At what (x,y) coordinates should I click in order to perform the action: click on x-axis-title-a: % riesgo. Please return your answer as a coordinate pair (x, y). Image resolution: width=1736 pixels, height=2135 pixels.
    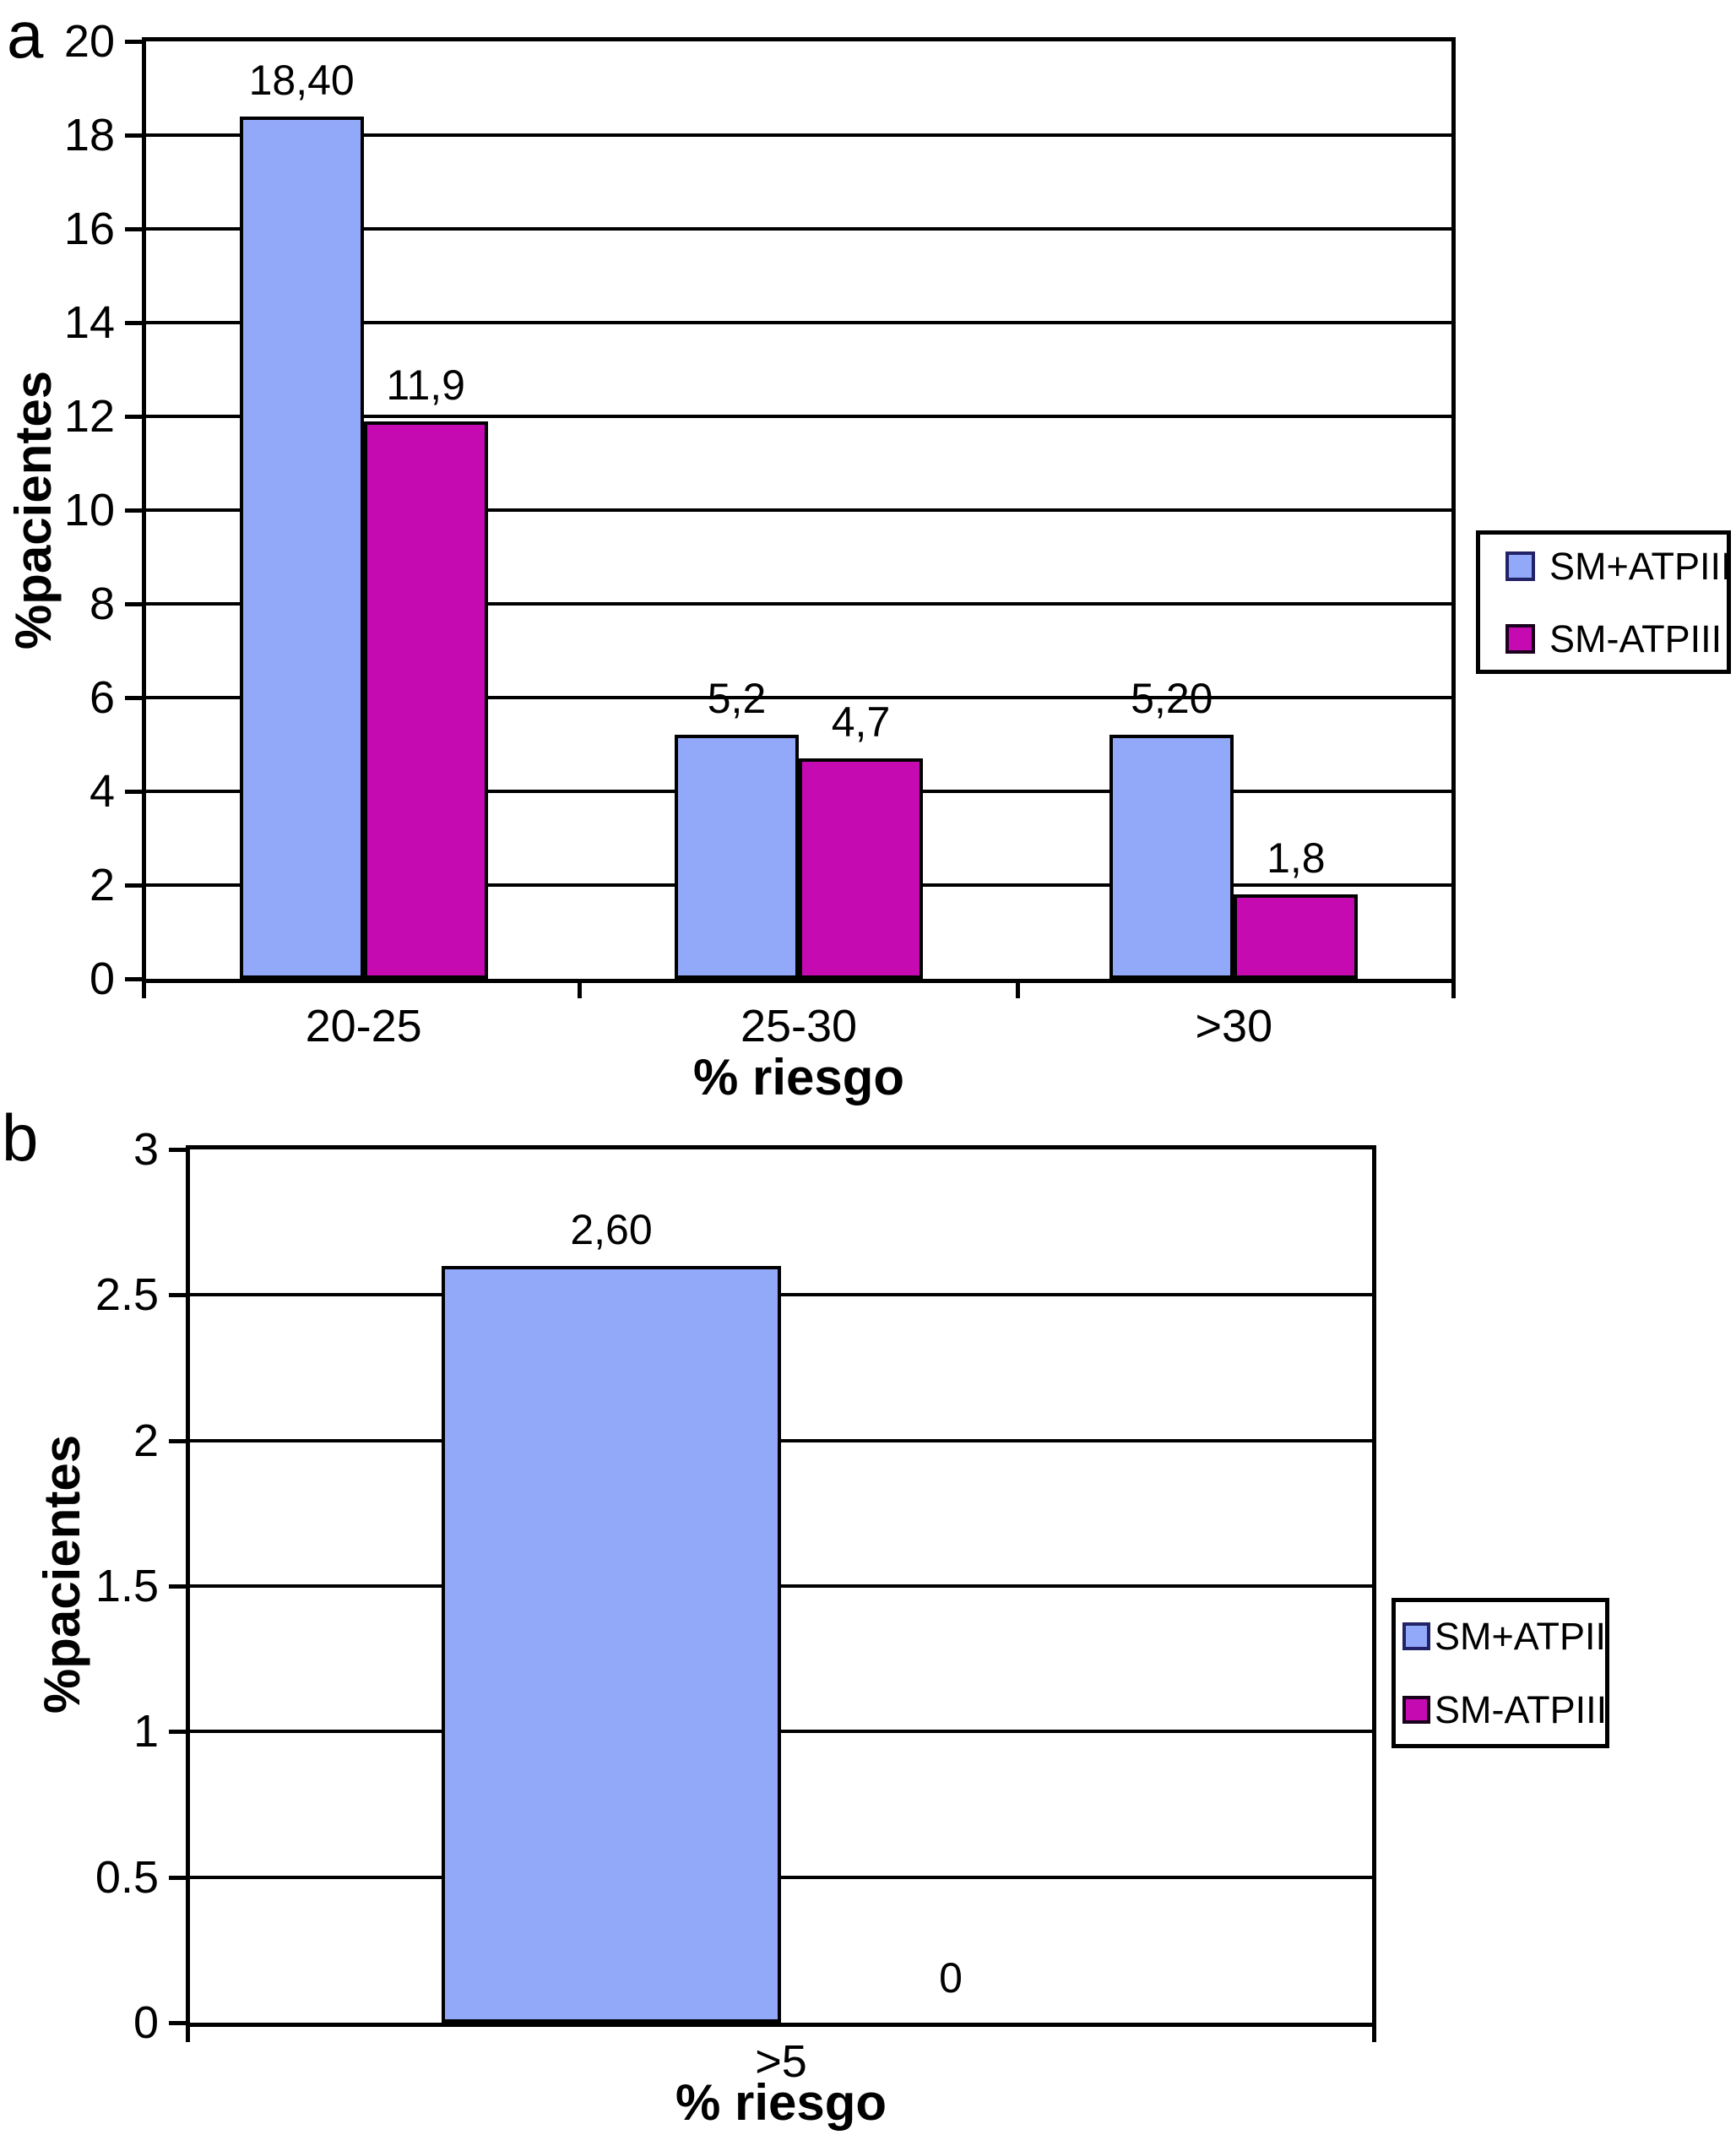
    Looking at the image, I should click on (798, 1077).